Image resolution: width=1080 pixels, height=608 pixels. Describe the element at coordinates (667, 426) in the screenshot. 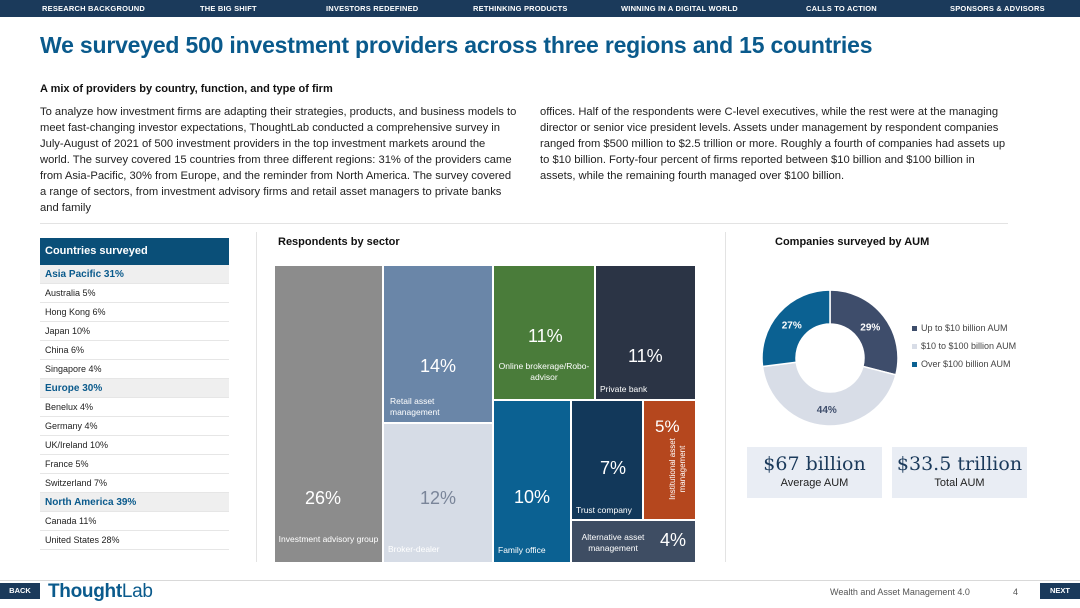

I see `tile-institutional-pct: 5%` at that location.